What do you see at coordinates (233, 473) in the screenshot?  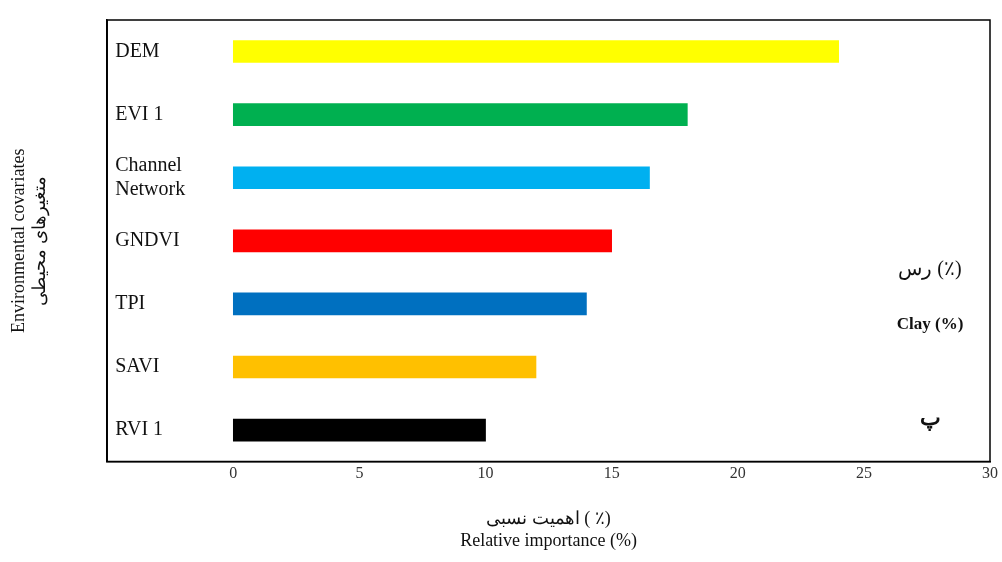 I see `x-tick-label: 0` at bounding box center [233, 473].